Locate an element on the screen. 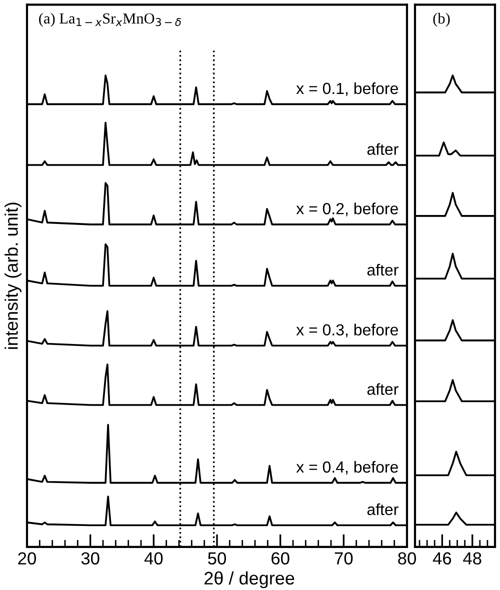 This screenshot has width=500, height=590. x-tick-label: 48 is located at coordinates (472, 558).